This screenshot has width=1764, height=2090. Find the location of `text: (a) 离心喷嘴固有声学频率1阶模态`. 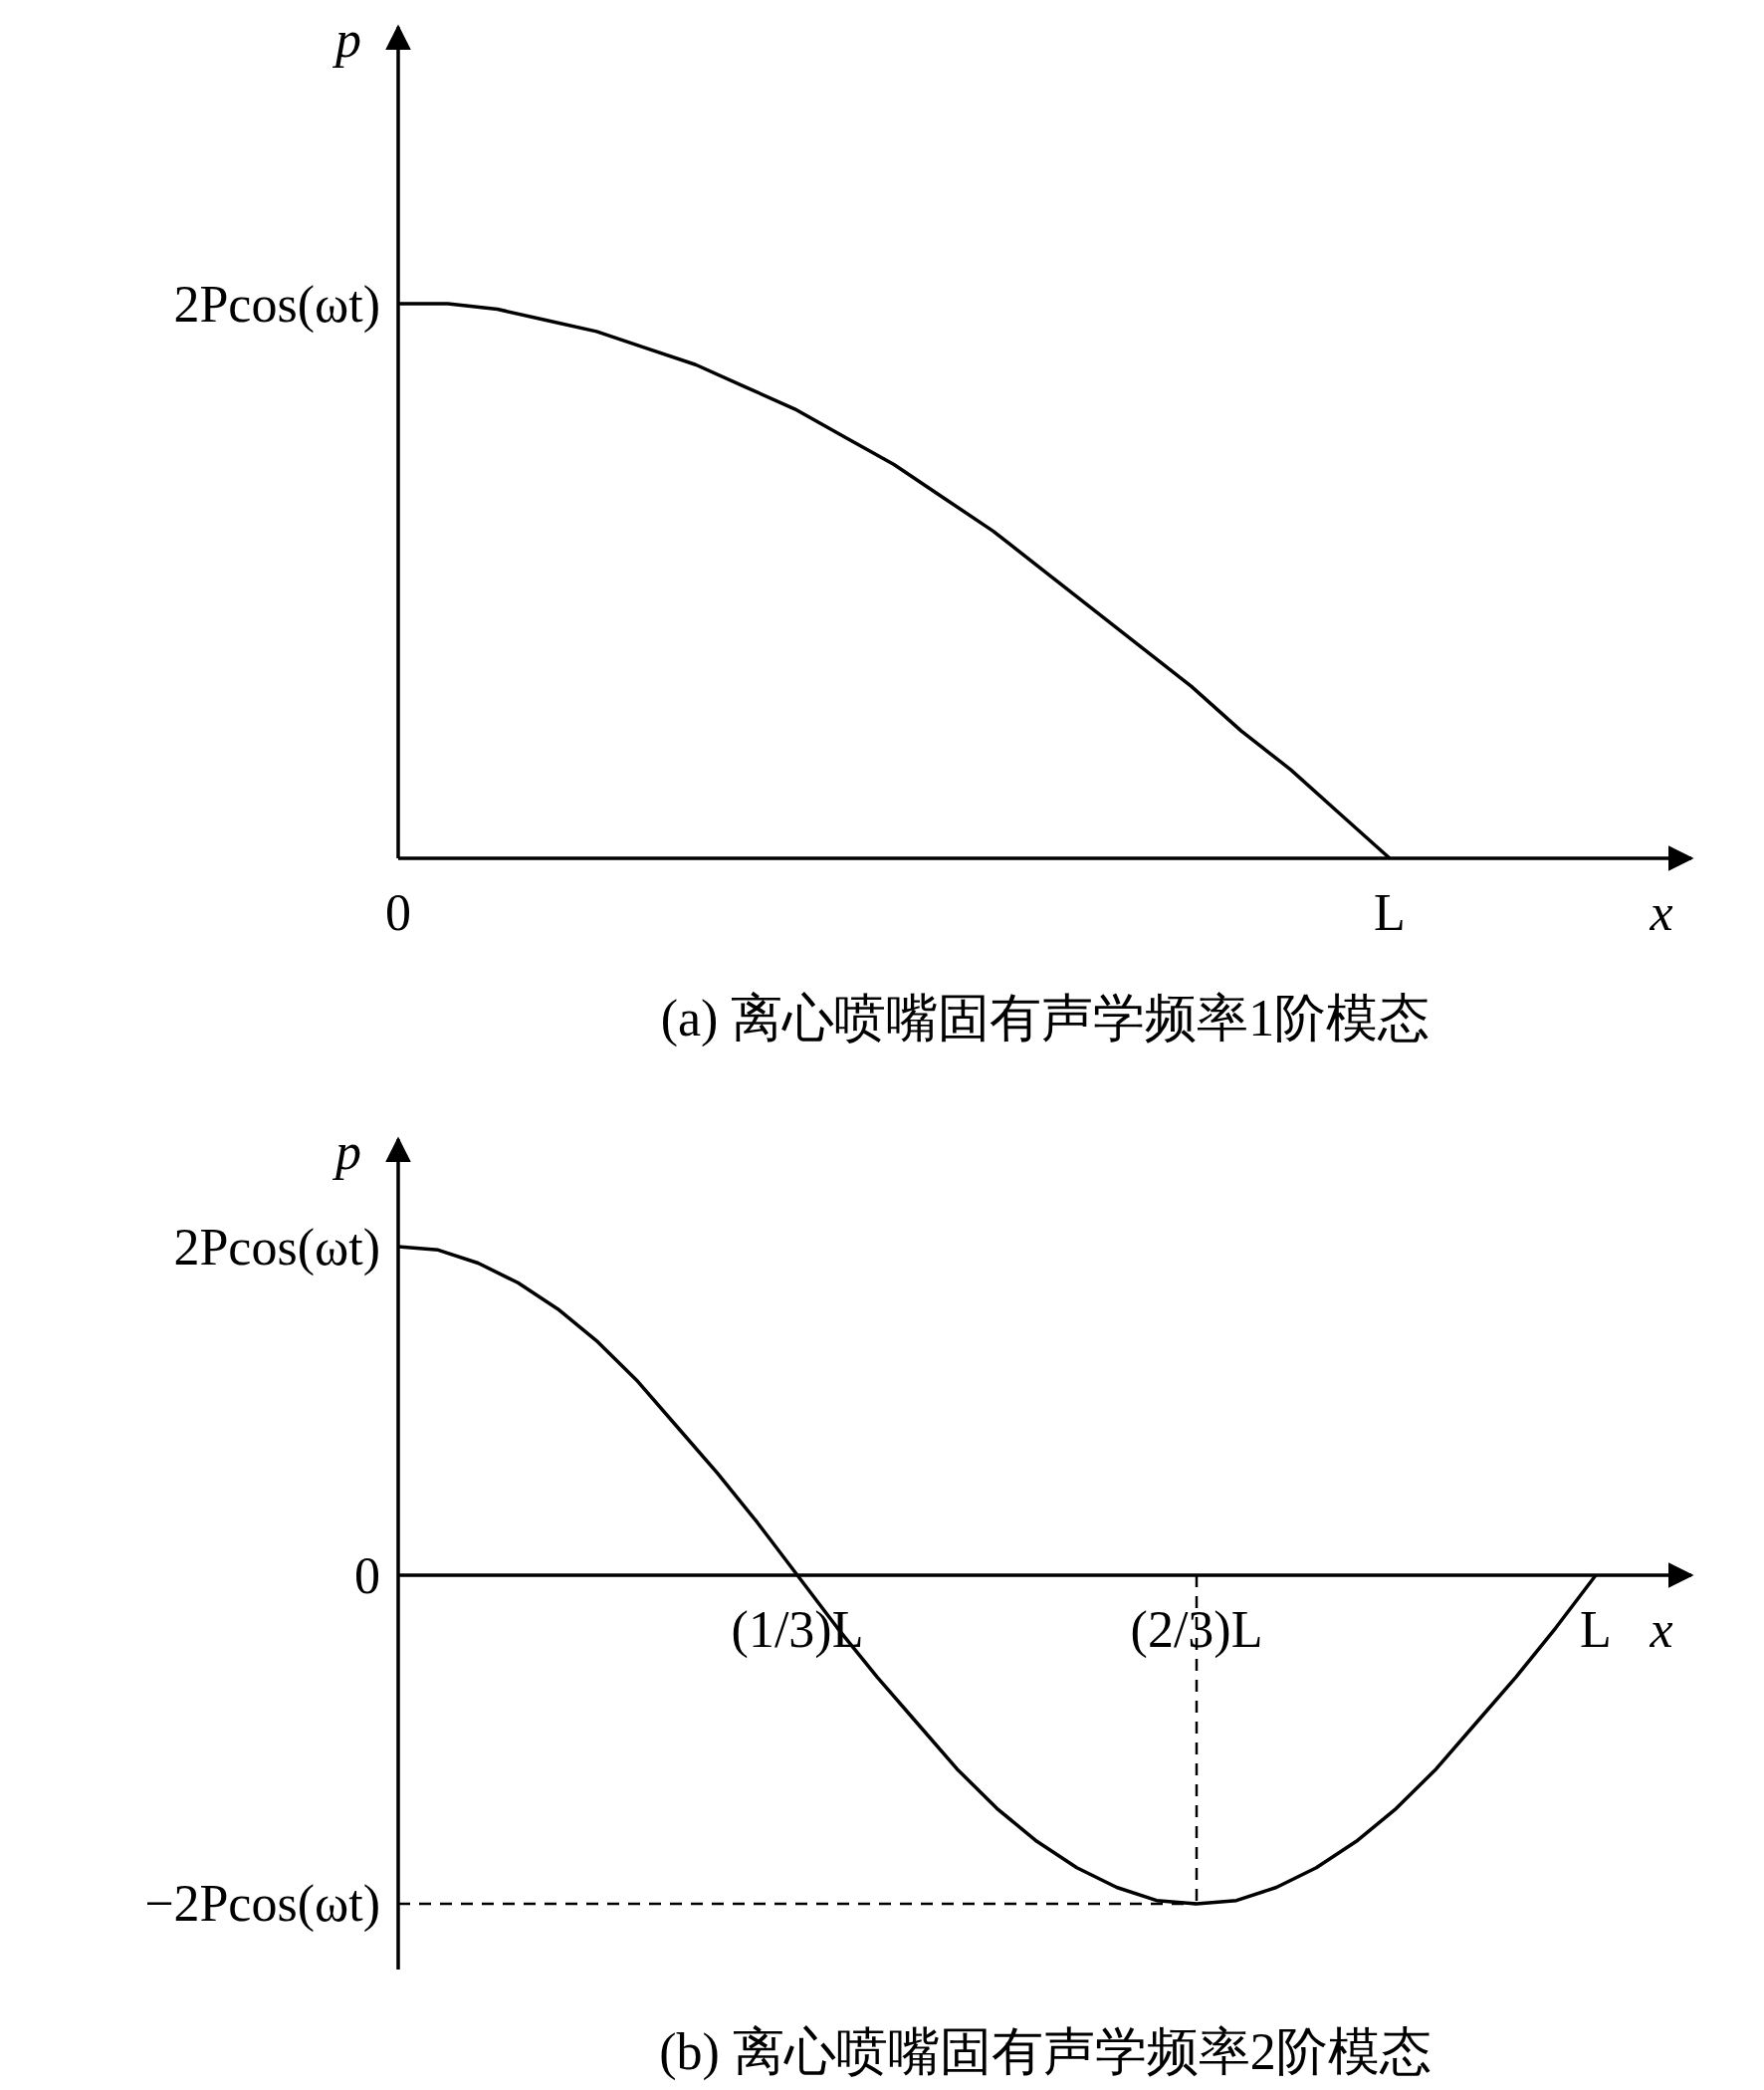

text: (a) 离心喷嘴固有声学频率1阶模态 is located at coordinates (1045, 1019).